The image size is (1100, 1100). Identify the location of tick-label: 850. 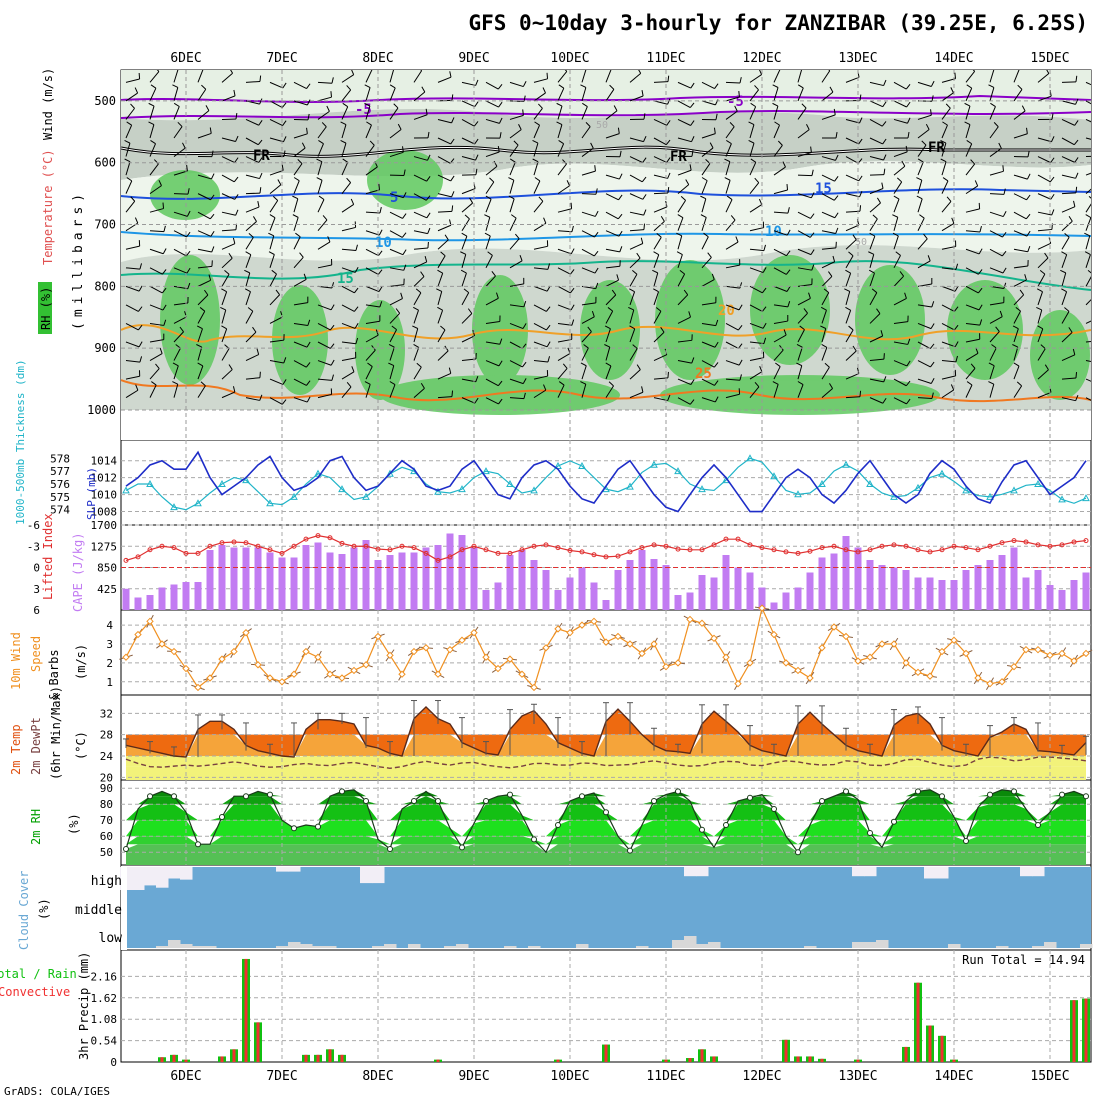
(107, 568).